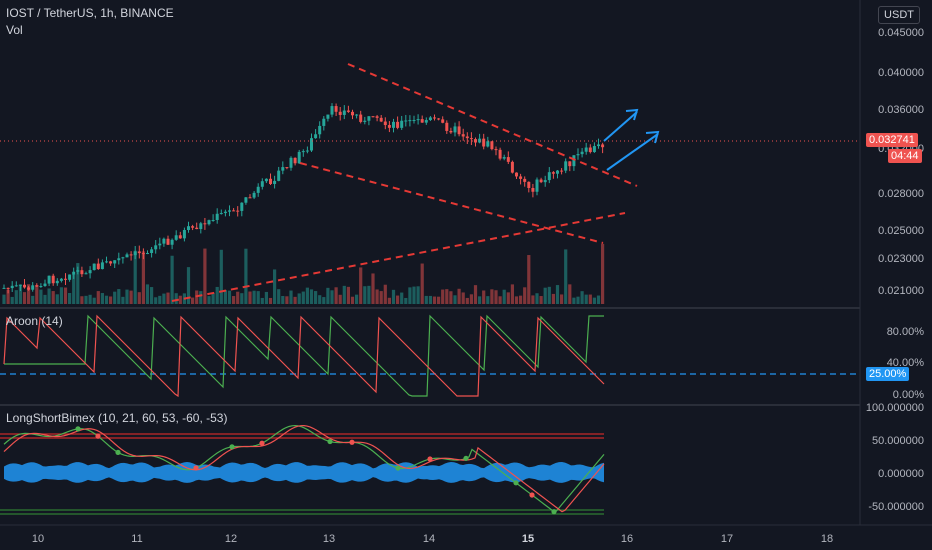  I want to click on projection-arrows, so click(631, 139).